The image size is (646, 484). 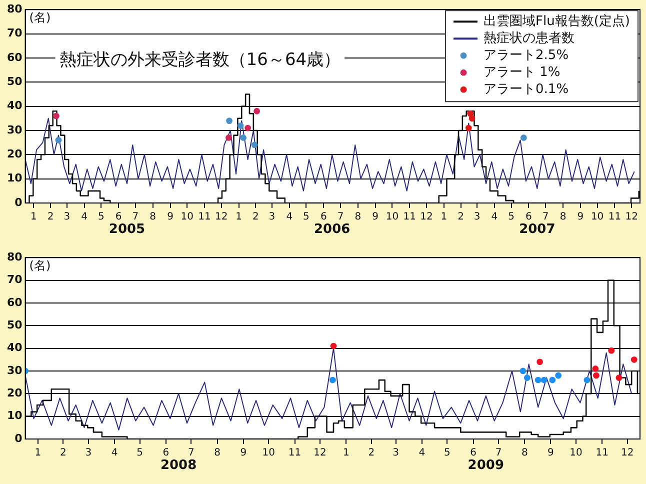 I want to click on legend-label: 熱症状の患者数, so click(x=529, y=38).